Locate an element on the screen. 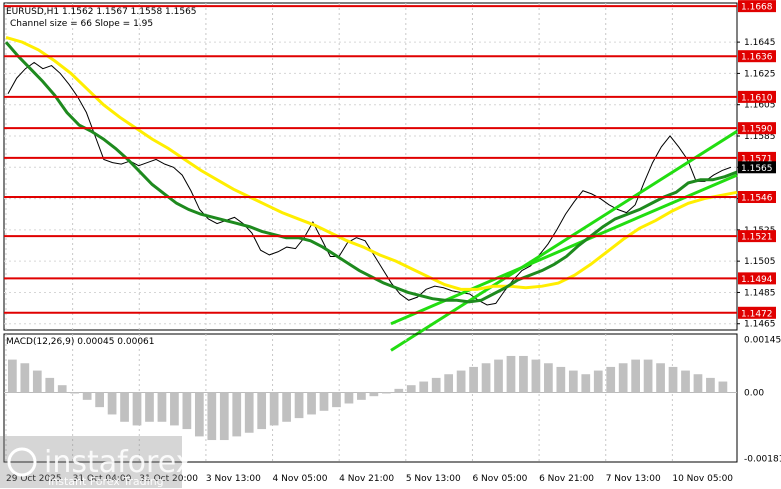 The image size is (781, 489). x-tick-label: 10 Nov 05:00 is located at coordinates (702, 479).